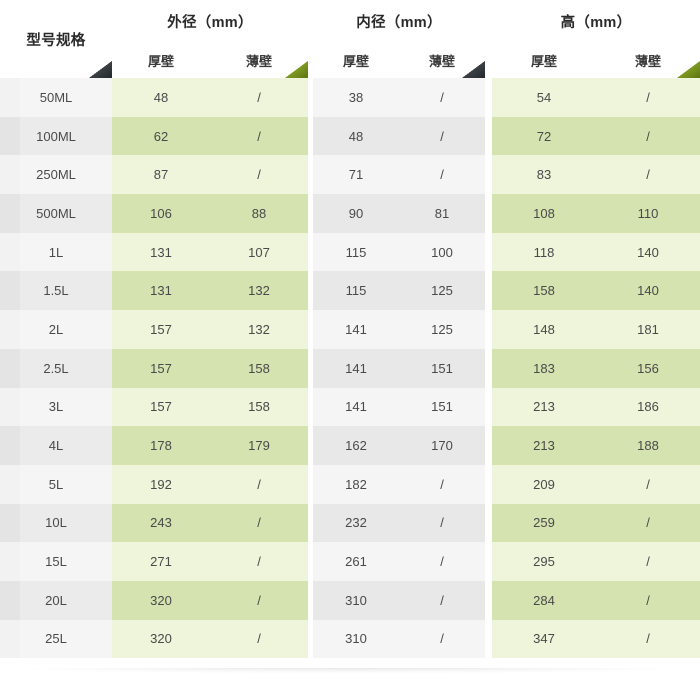 This screenshot has width=700, height=682. Describe the element at coordinates (56, 291) in the screenshot. I see `cell-spec: 1.5L` at that location.